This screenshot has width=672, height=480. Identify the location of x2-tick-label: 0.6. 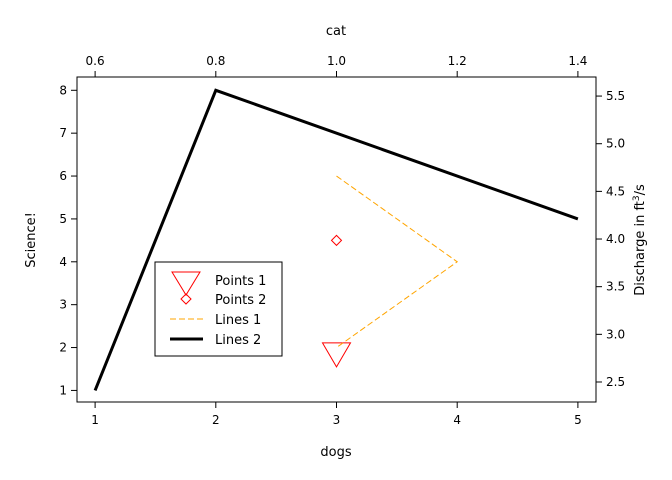
(95, 61).